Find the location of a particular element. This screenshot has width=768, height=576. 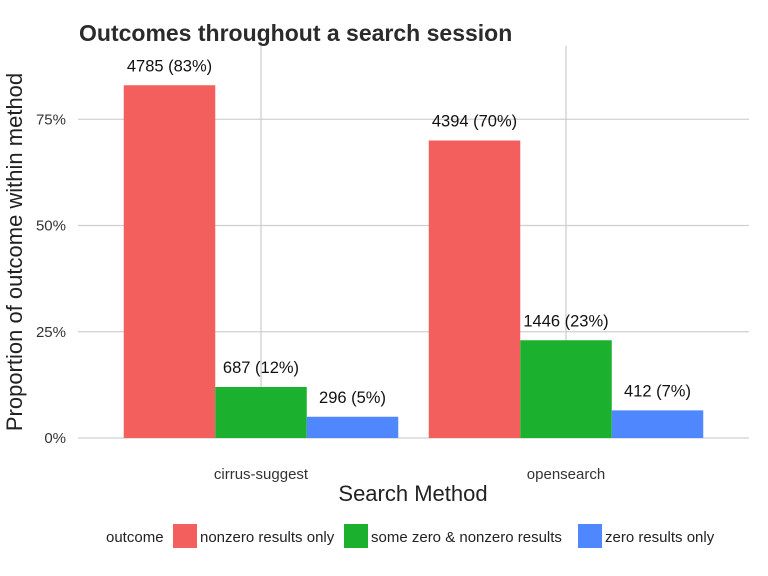

bar-value-label: 1446 (23%) is located at coordinates (565, 321).